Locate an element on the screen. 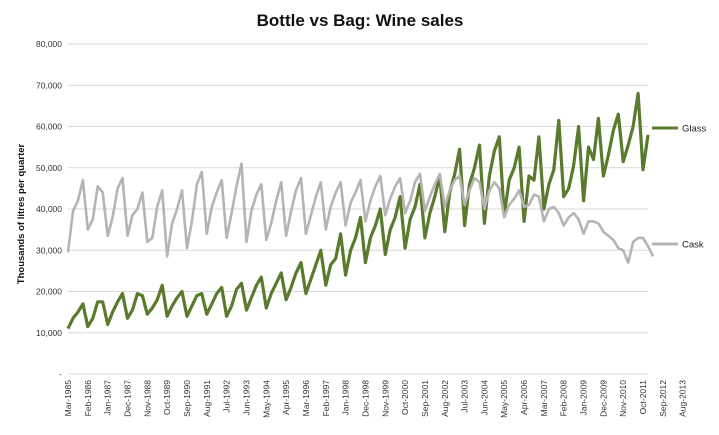  y-tick-label: - is located at coordinates (60, 374).